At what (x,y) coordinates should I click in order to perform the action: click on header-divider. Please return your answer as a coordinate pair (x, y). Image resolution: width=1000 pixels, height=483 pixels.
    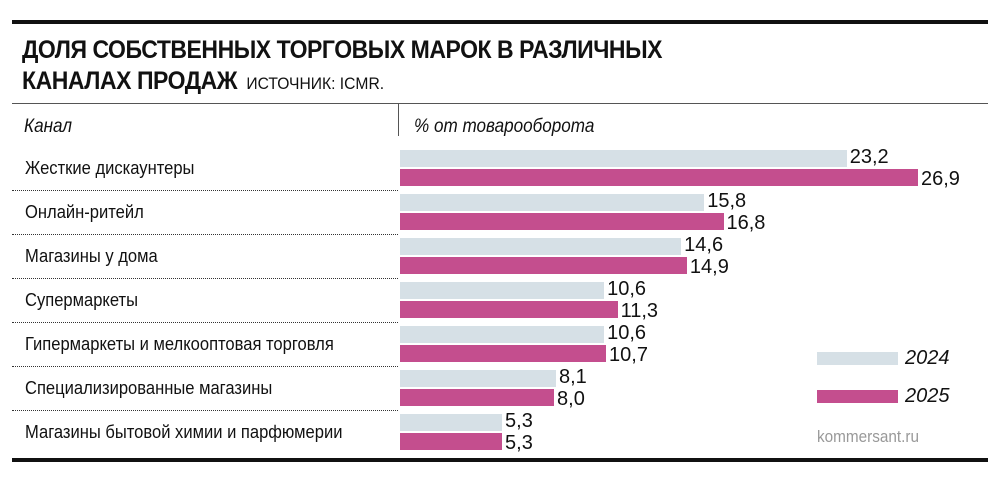
    Looking at the image, I should click on (398, 119).